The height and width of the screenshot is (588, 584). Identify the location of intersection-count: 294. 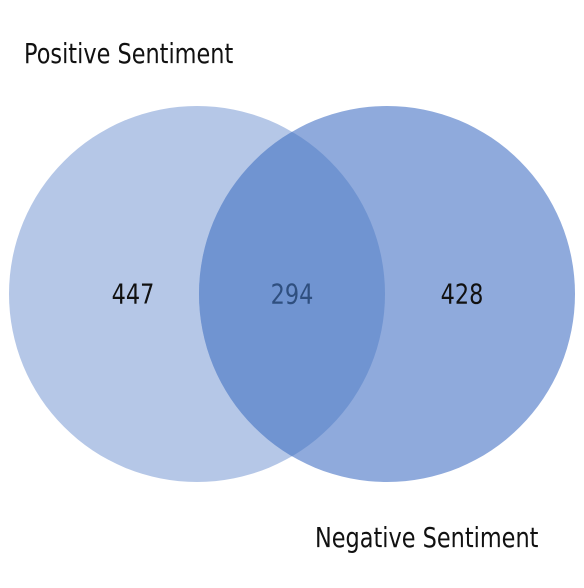
(292, 293).